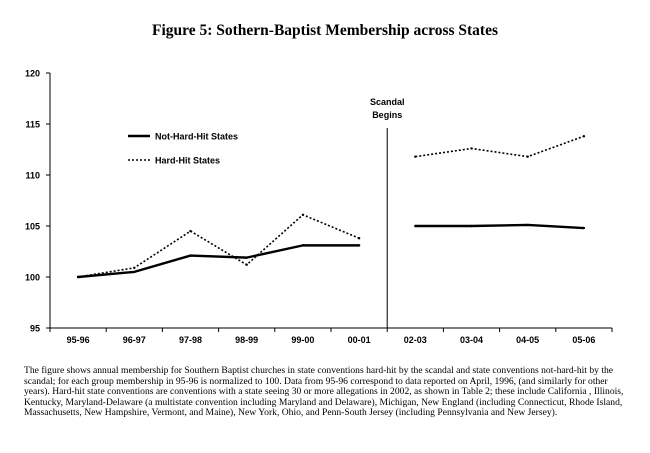 This screenshot has width=650, height=453. I want to click on x-tick-label: 95-96, so click(78, 340).